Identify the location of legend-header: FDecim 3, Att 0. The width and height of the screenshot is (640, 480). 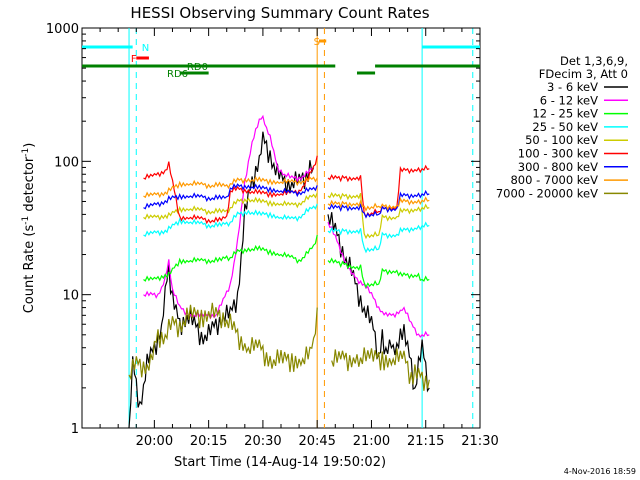
(583, 74).